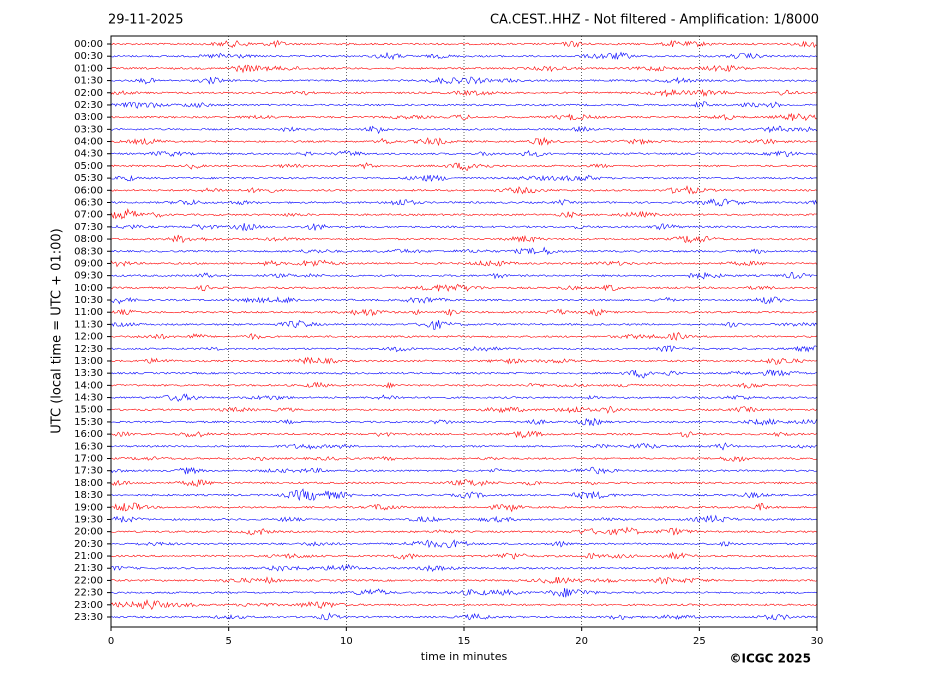 The image size is (927, 696). I want to click on y-tick-label: 01:00, so click(88, 68).